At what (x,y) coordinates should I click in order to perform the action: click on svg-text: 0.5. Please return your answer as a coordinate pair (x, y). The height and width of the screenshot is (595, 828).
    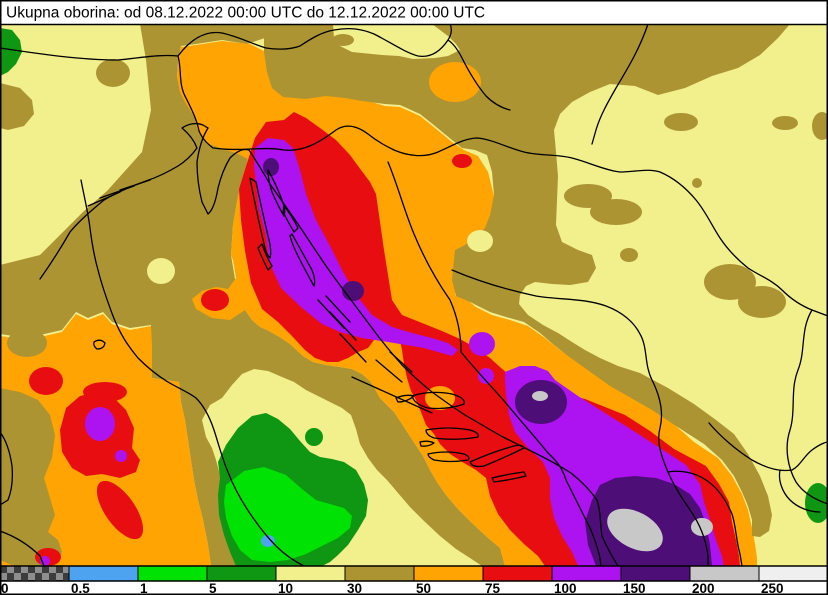
    Looking at the image, I should click on (80, 588).